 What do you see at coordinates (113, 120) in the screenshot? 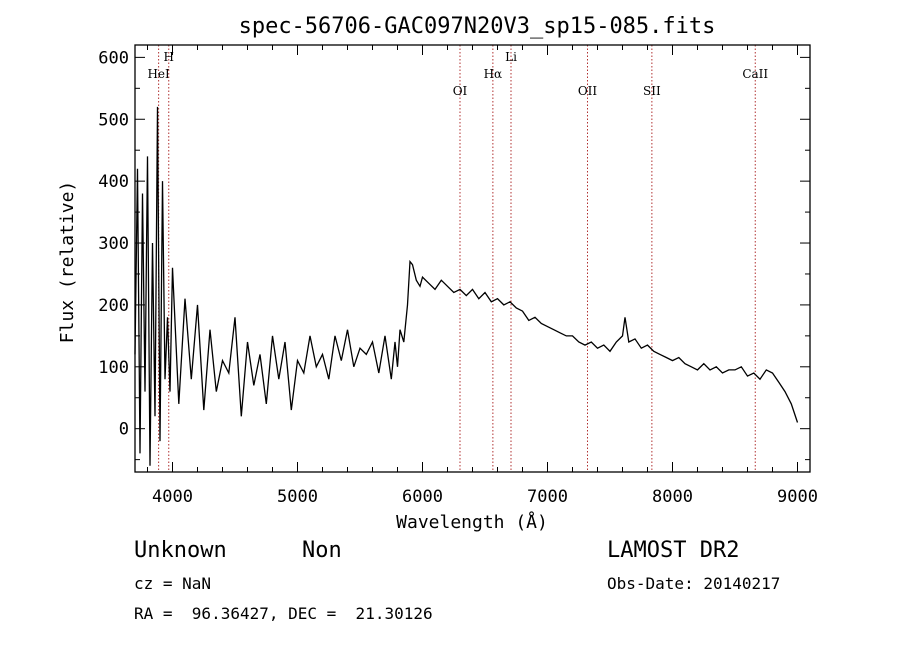
I see `y-tick-label: 500` at bounding box center [113, 120].